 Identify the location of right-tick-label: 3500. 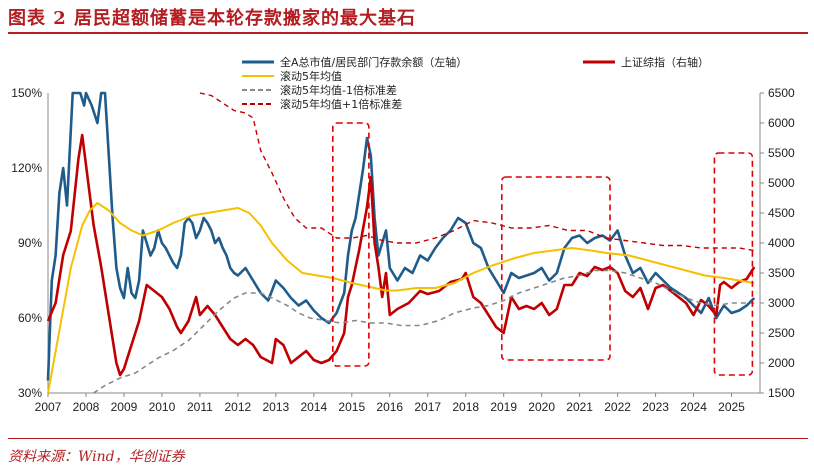
(781, 273).